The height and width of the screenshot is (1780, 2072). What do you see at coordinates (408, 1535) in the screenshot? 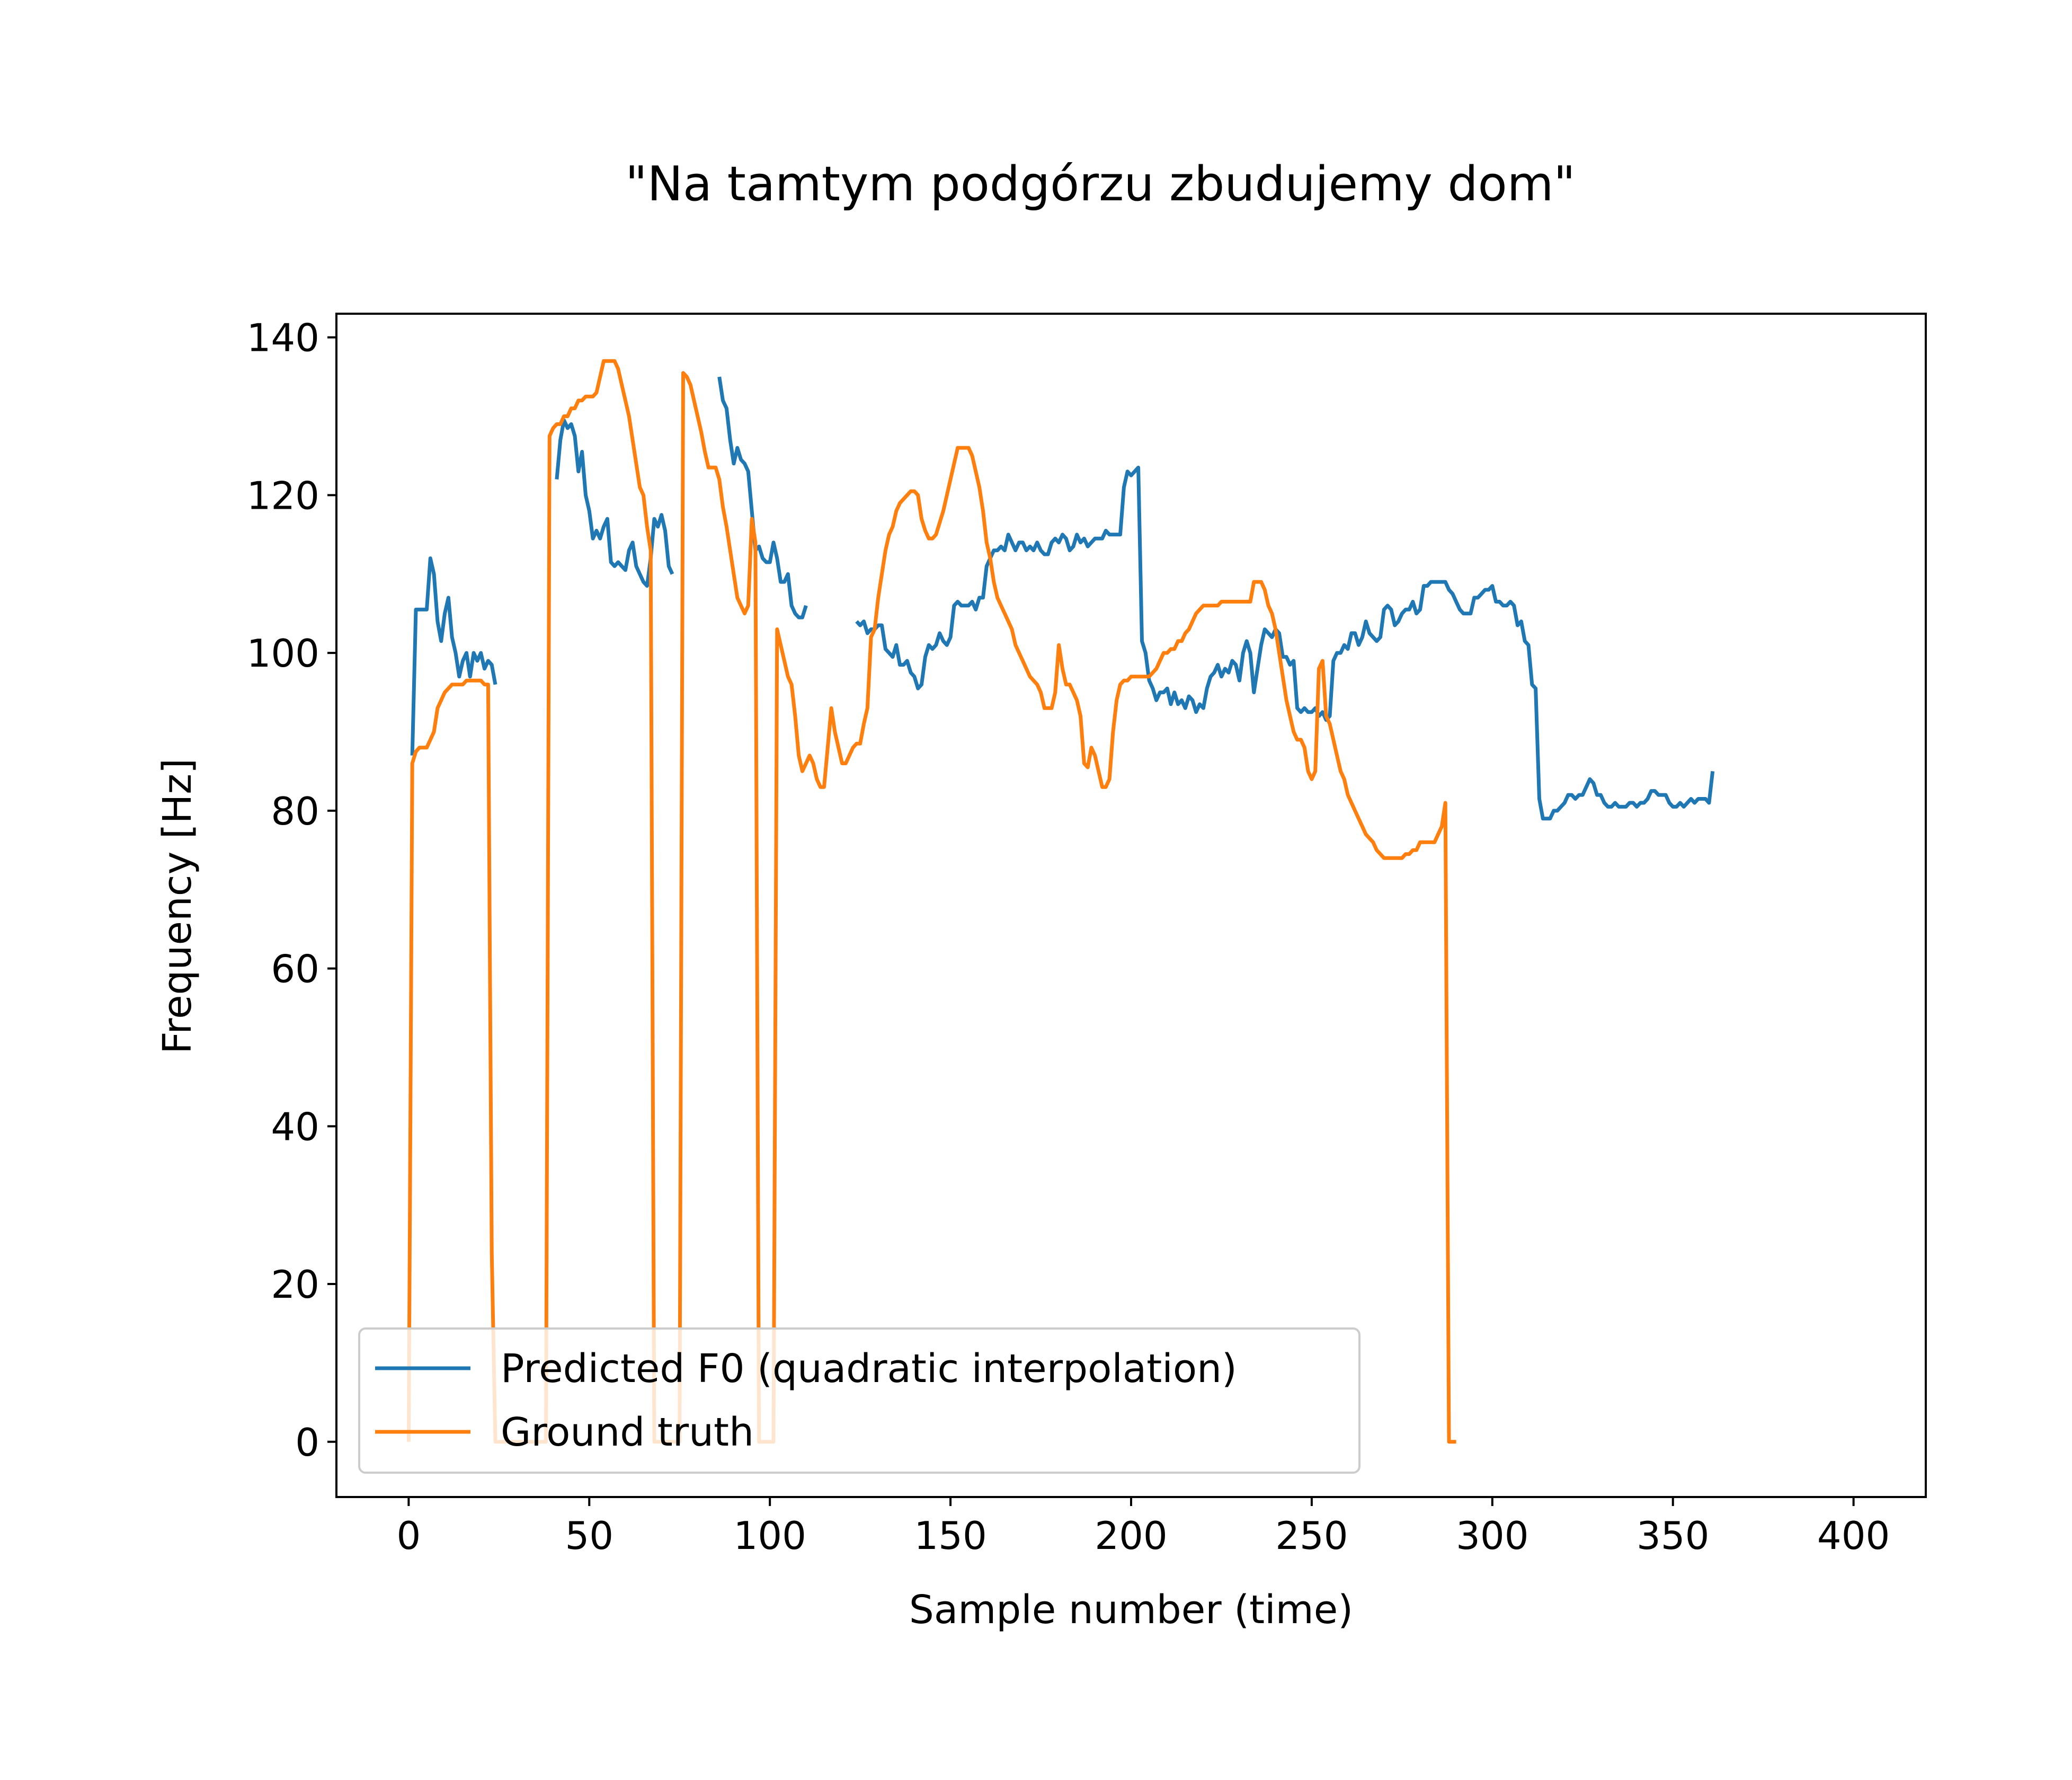
I see `x-tick-label: 0` at bounding box center [408, 1535].